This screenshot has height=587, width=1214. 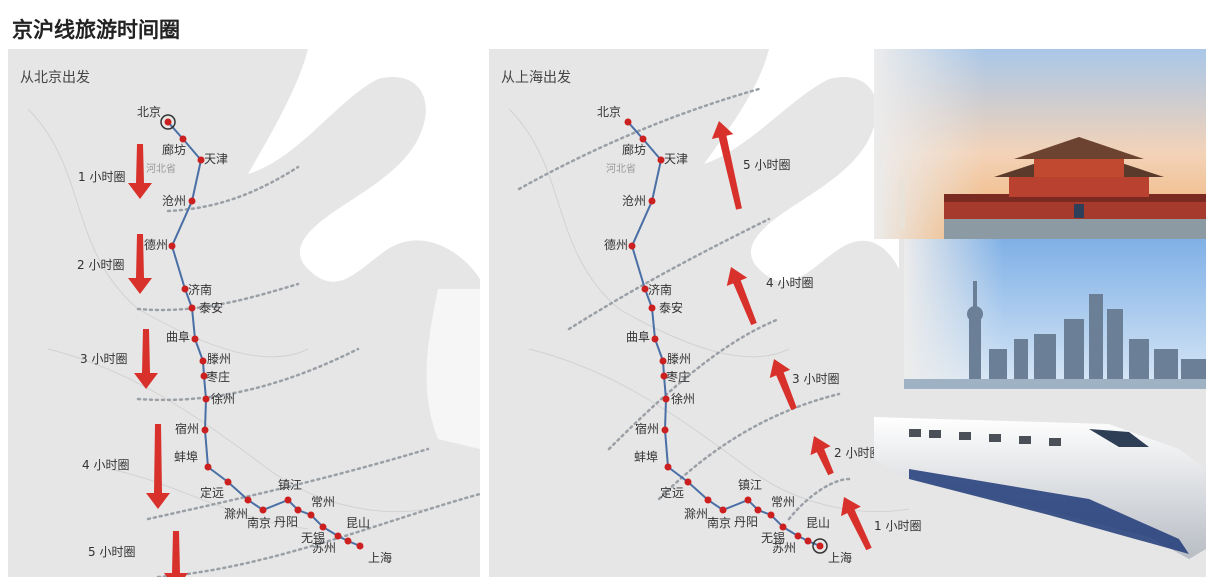 I want to click on page-title: 京沪线旅游时间圈, so click(x=96, y=30).